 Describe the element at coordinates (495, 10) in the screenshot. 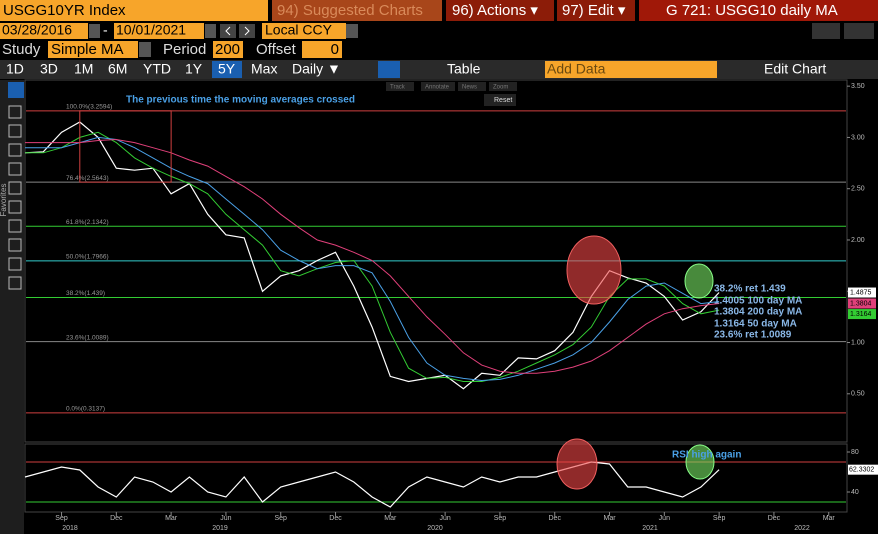

I see `actions: 96) Actions ▾` at that location.